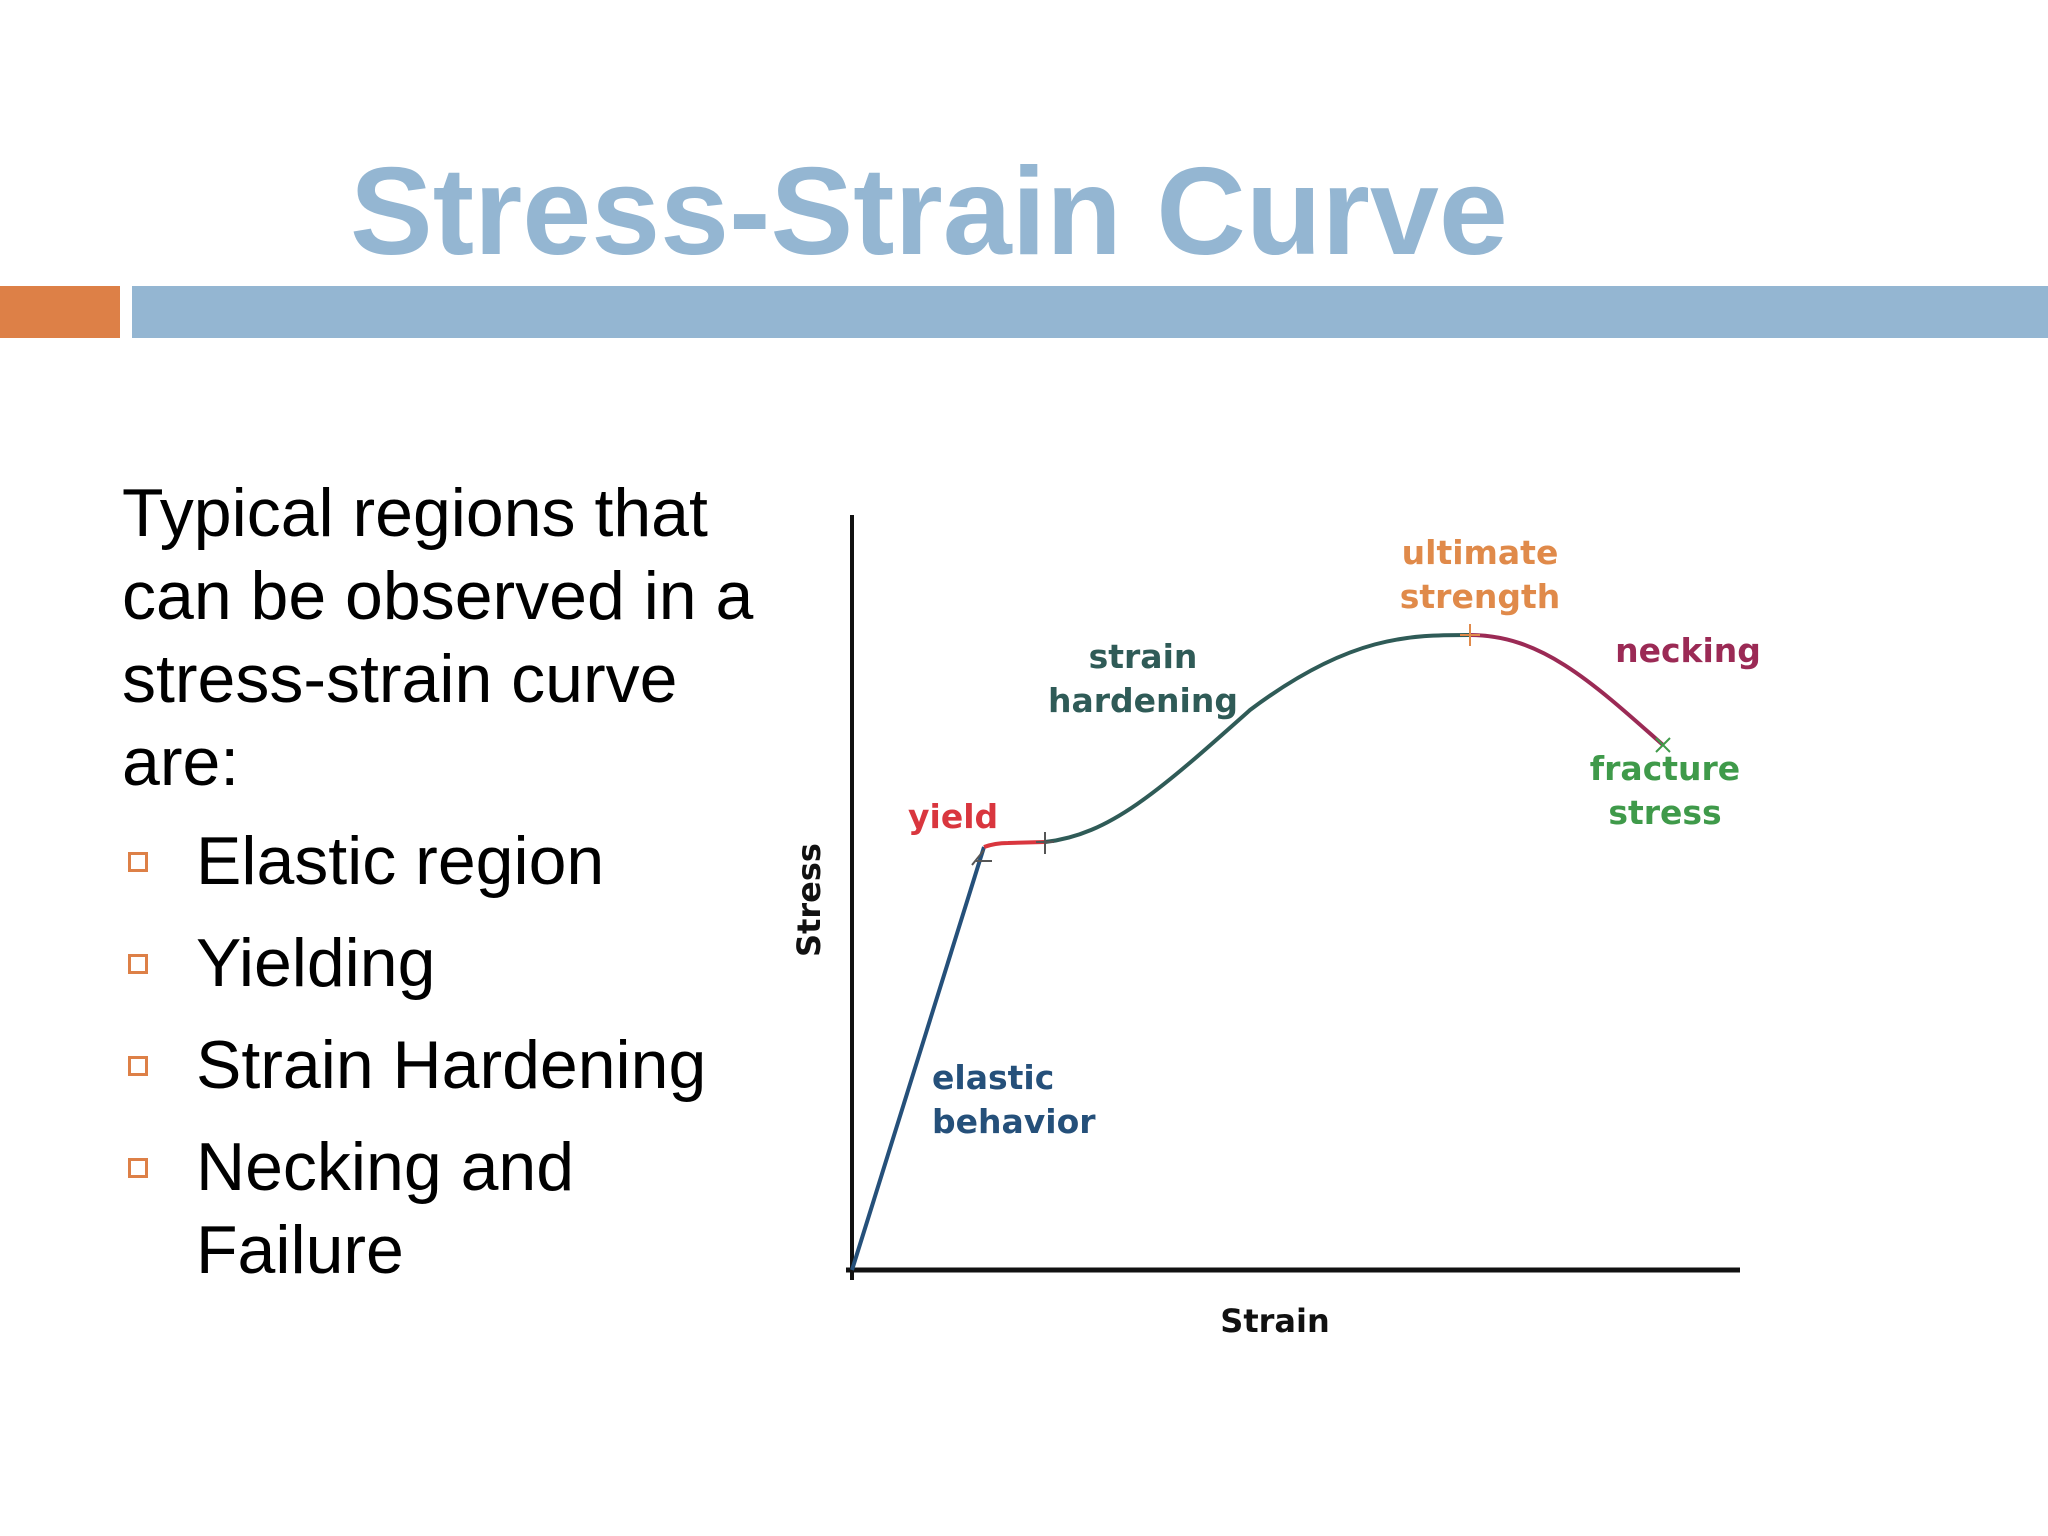  I want to click on list-item: Strain Hardening, so click(452, 1065).